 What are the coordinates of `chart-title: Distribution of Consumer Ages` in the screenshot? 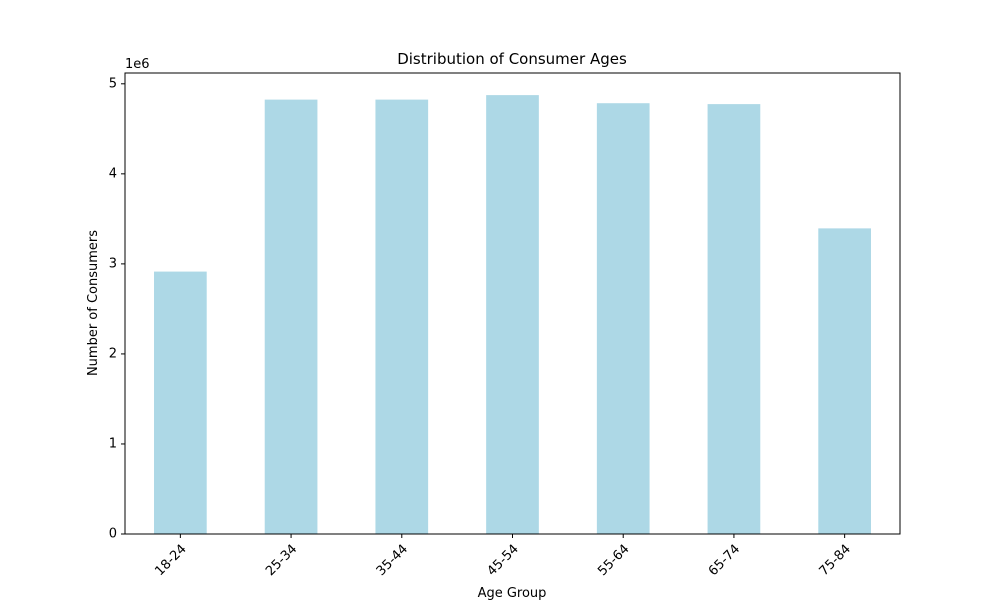 It's located at (512, 59).